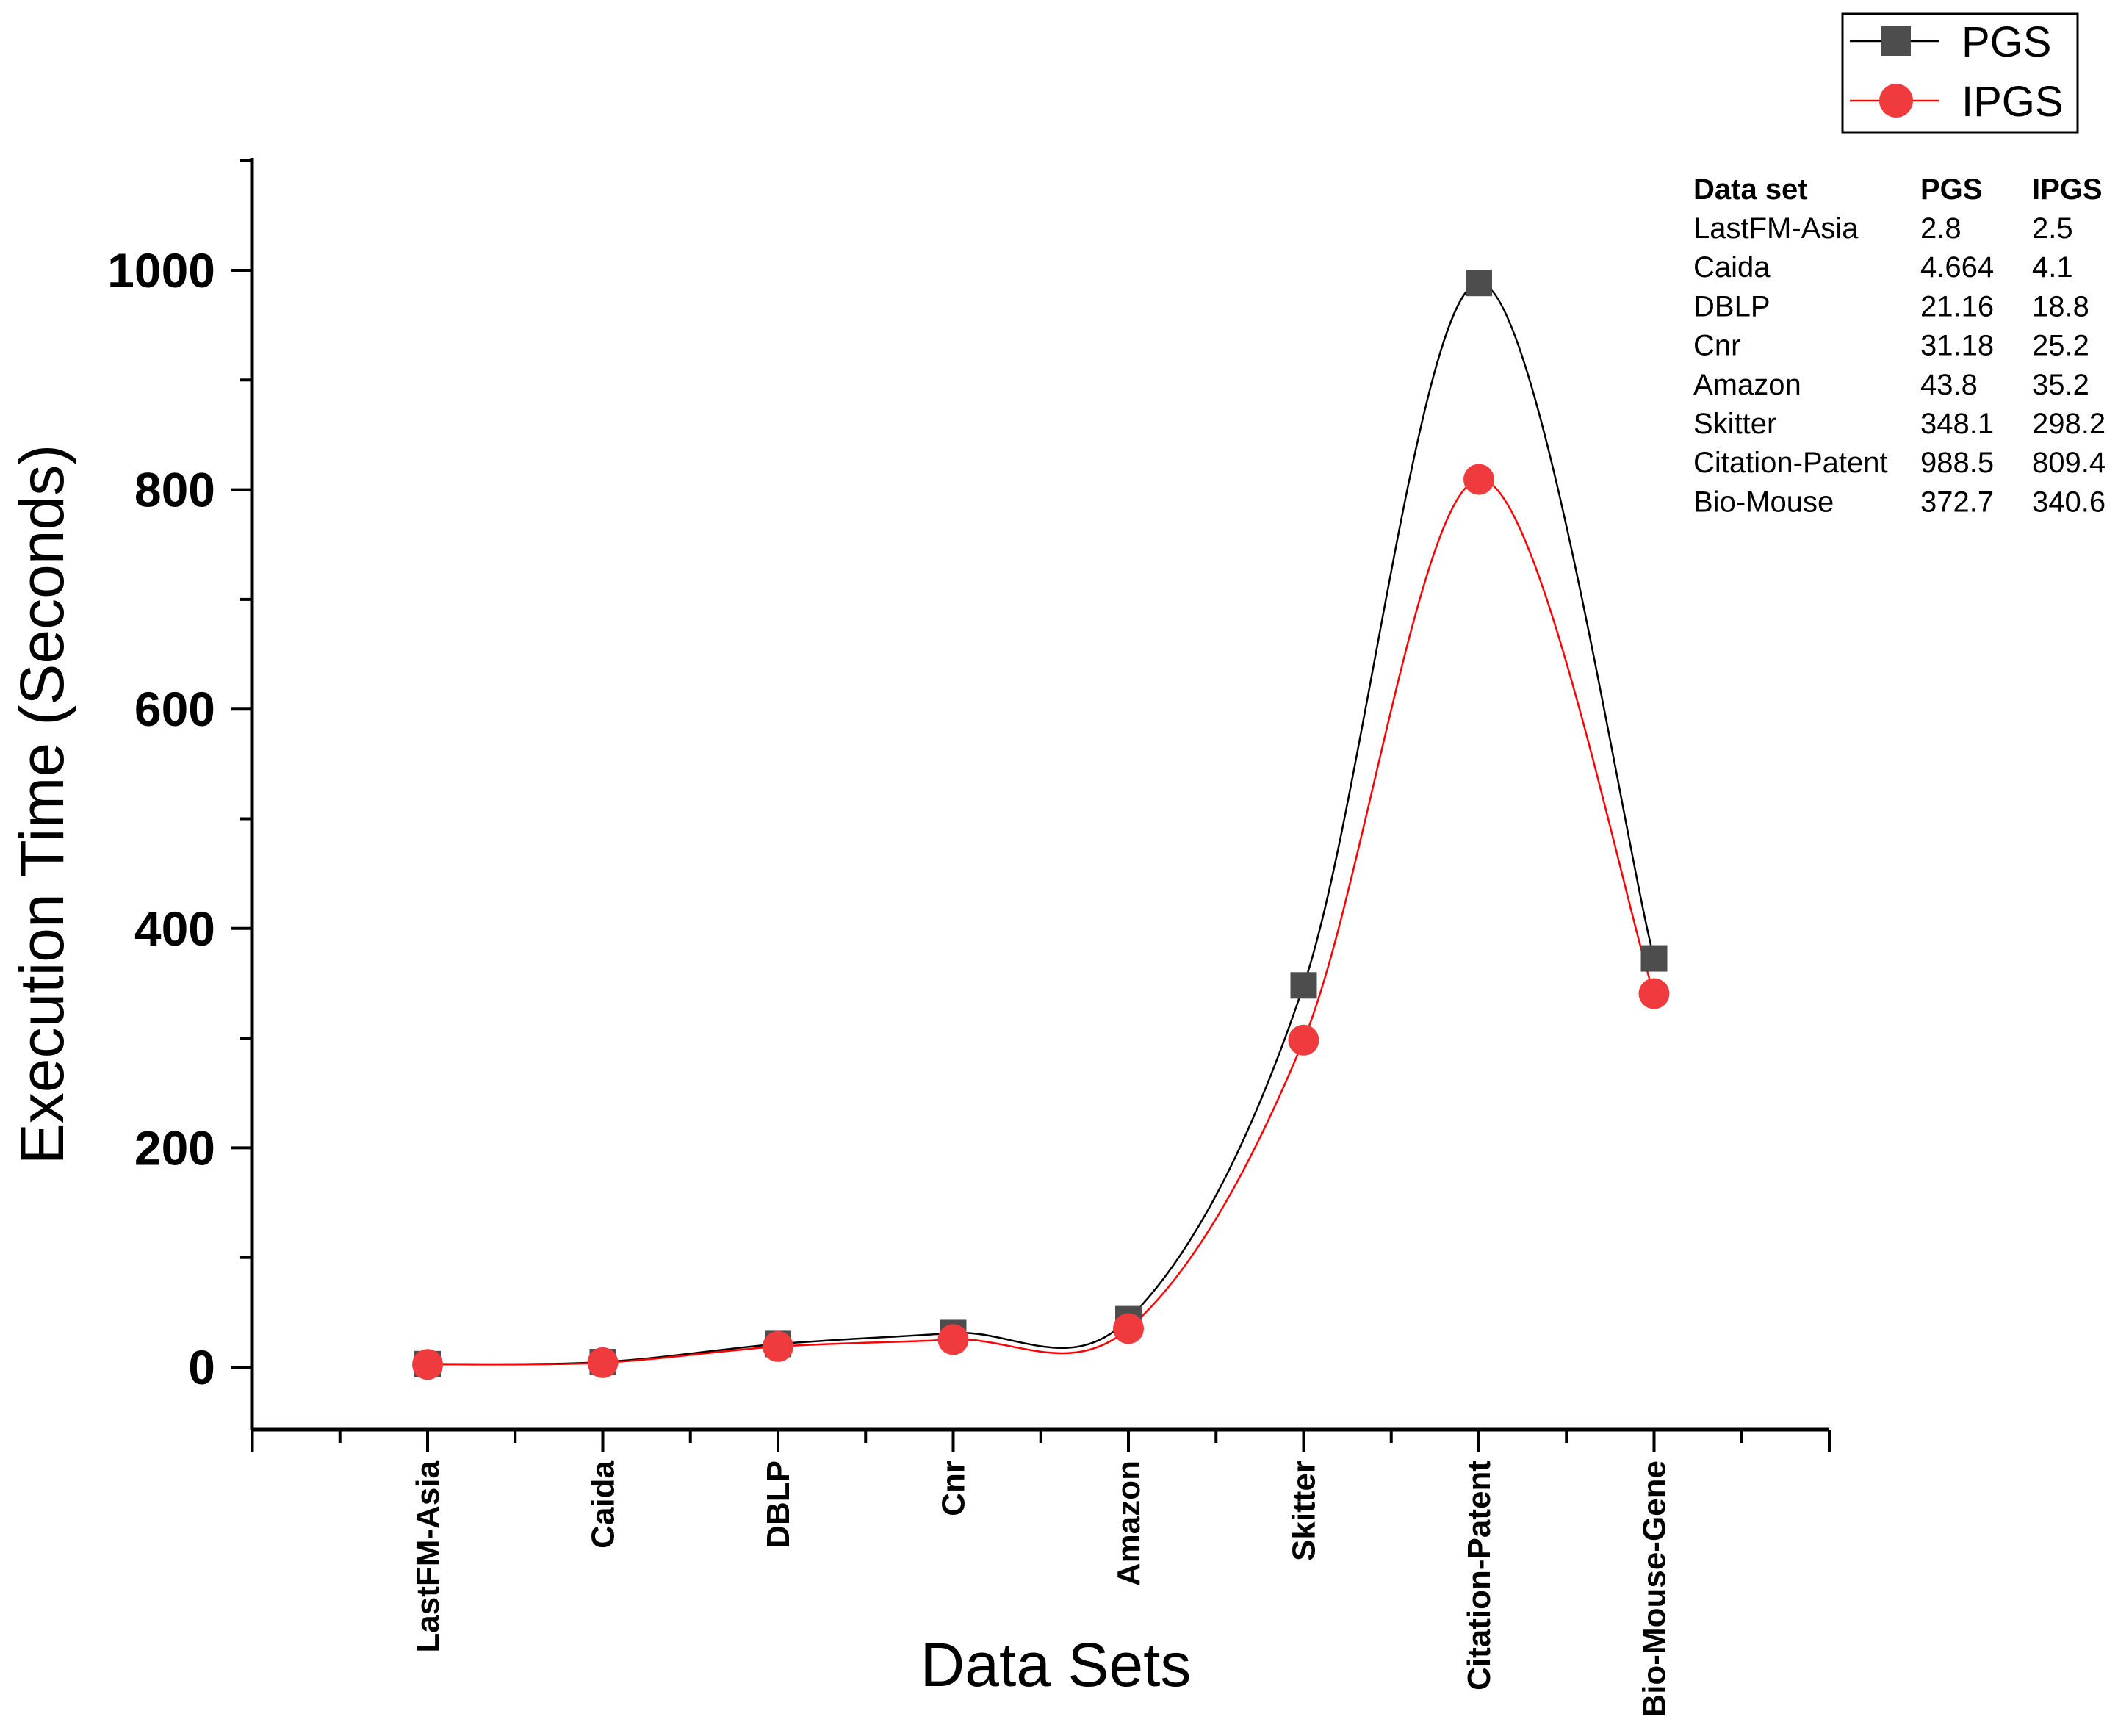 The image size is (2118, 1736). Describe the element at coordinates (954, 1488) in the screenshot. I see `x-tick-label: Cnr` at that location.